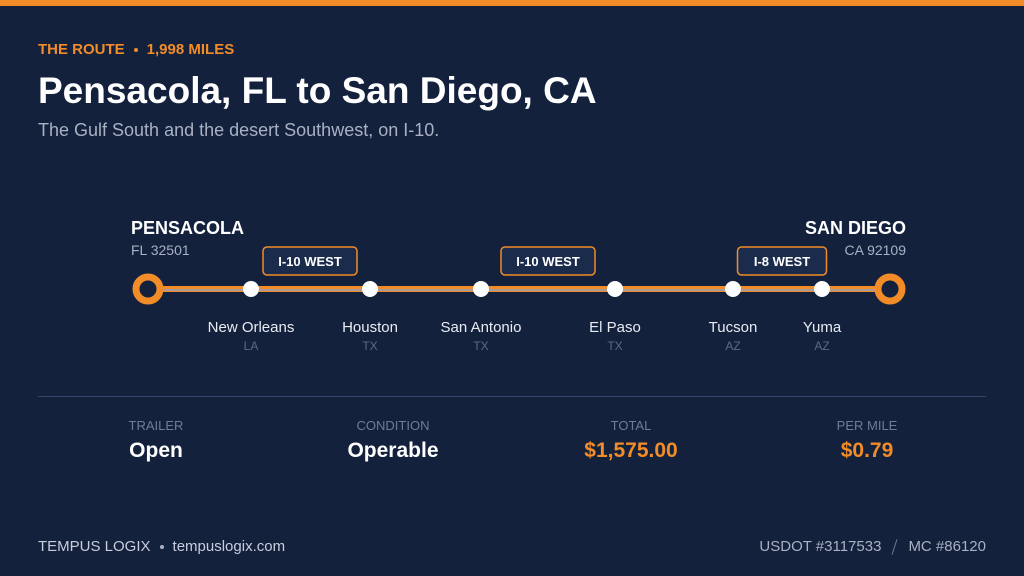  What do you see at coordinates (631, 425) in the screenshot?
I see `stat-label: TOTAL` at bounding box center [631, 425].